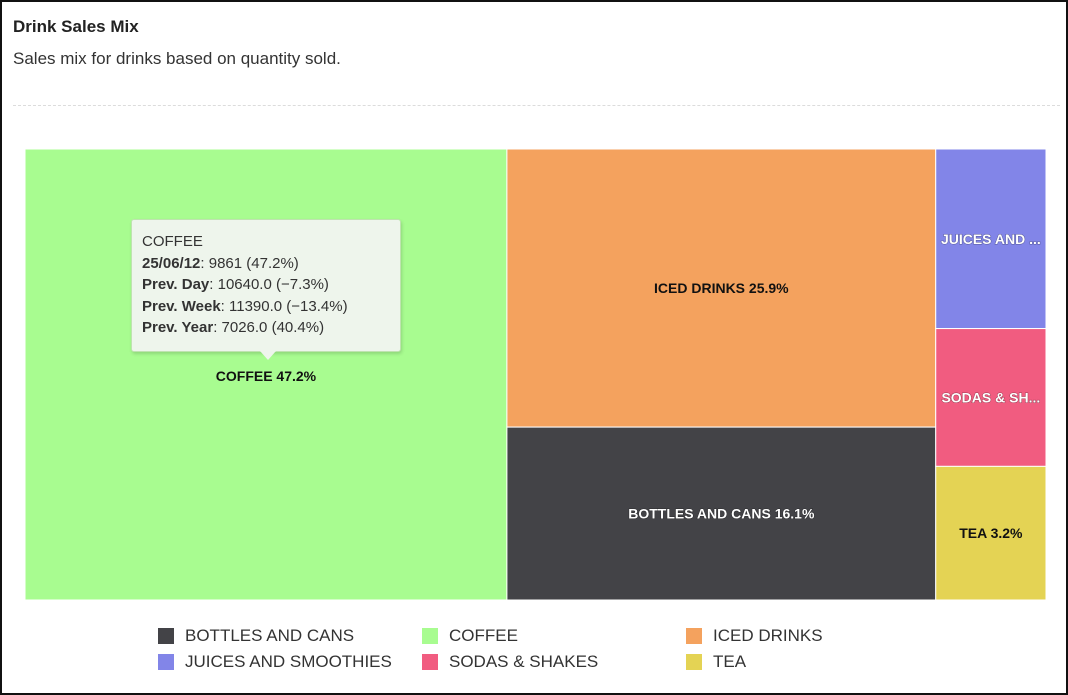 The image size is (1068, 695). I want to click on tooltip-row-label: 25/06/12, so click(171, 263).